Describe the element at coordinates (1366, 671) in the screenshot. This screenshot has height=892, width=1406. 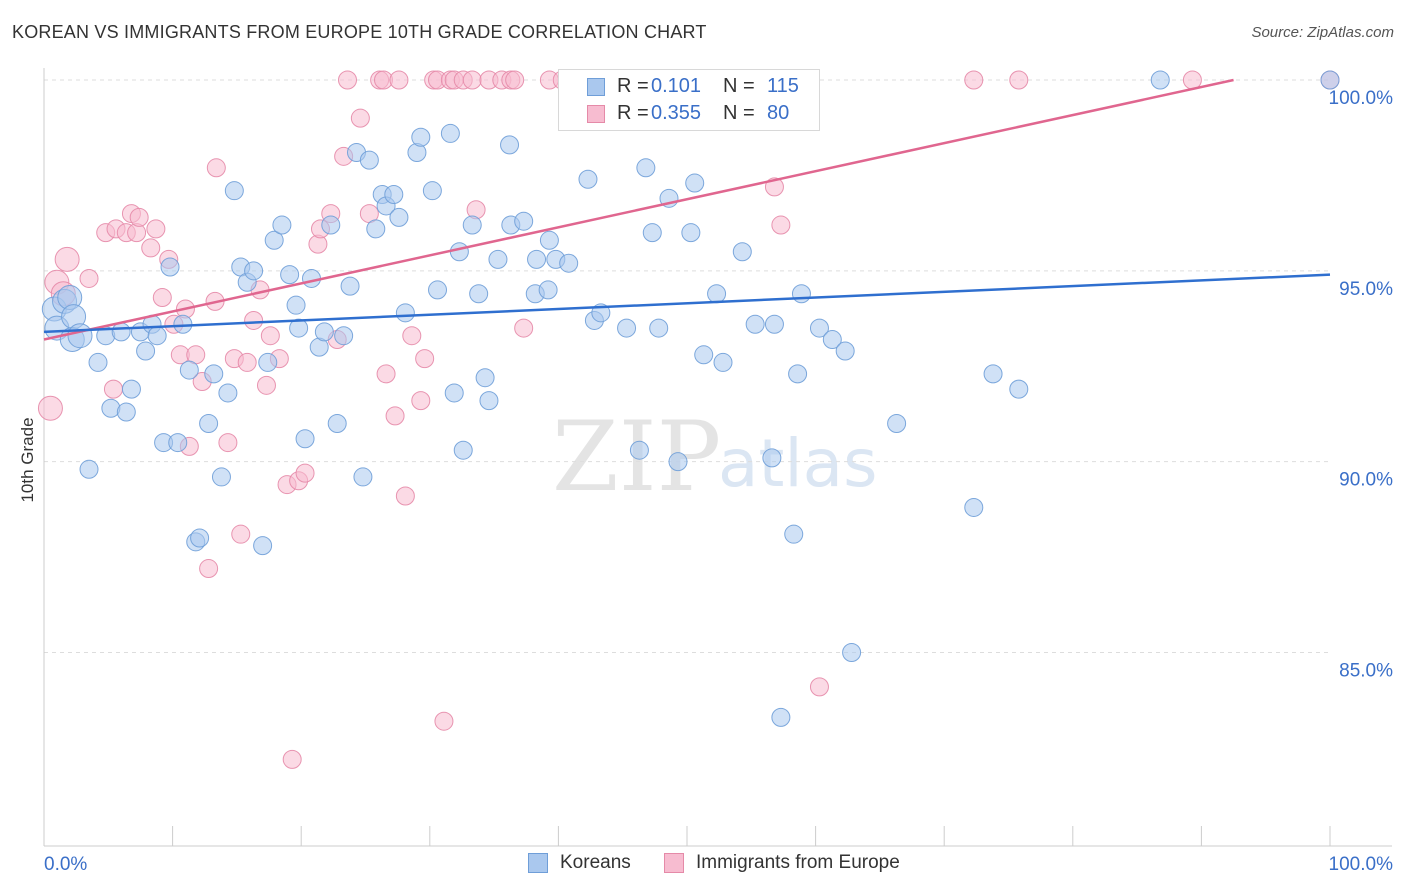
I see `y-tick-label-3: 85.0%` at that location.